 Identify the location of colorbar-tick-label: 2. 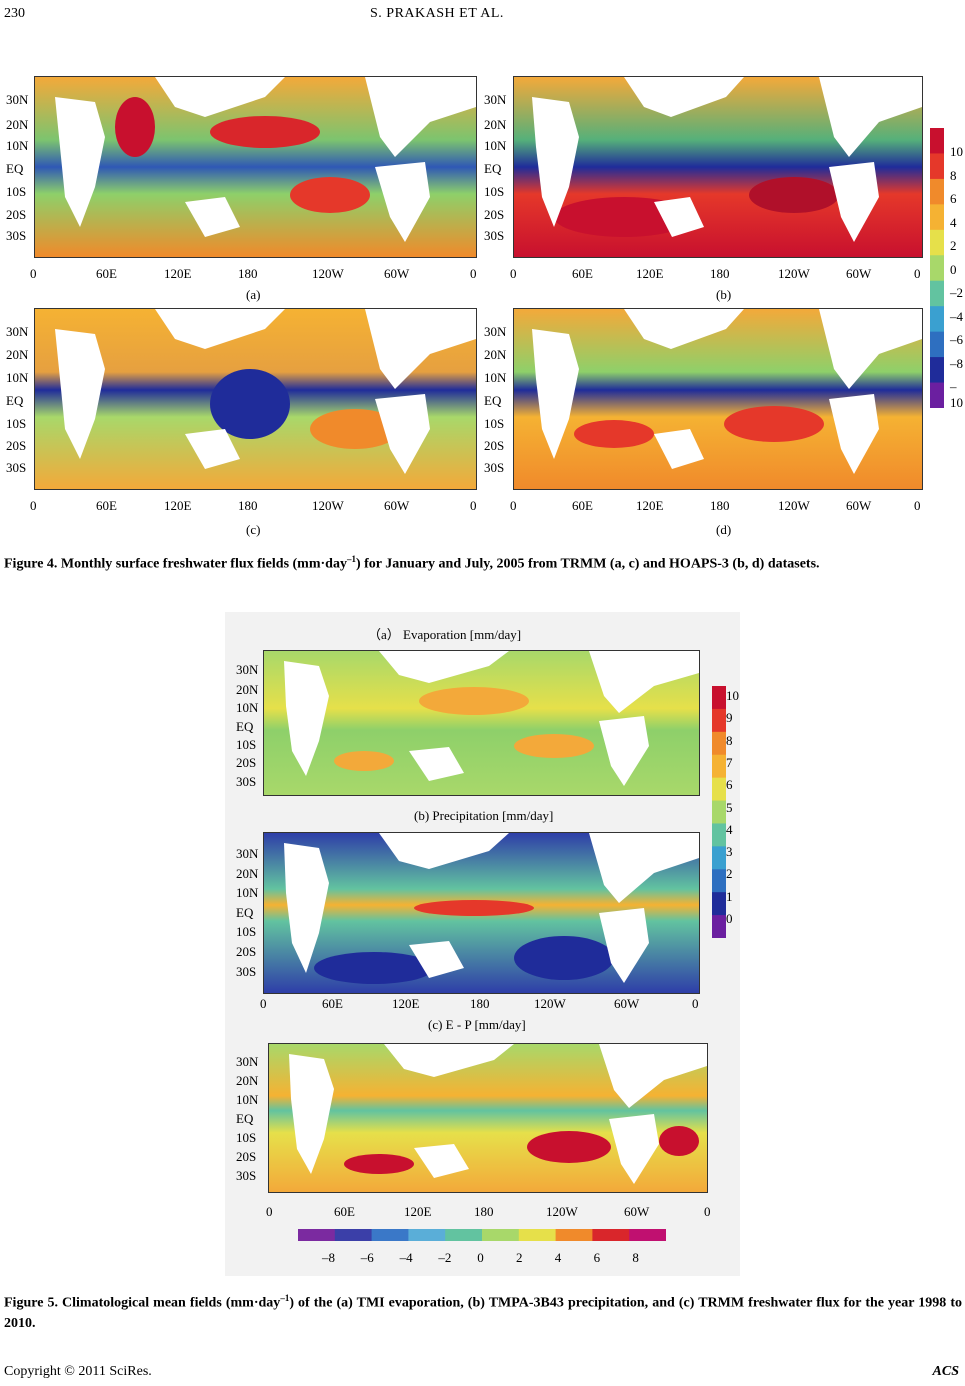
(729, 874).